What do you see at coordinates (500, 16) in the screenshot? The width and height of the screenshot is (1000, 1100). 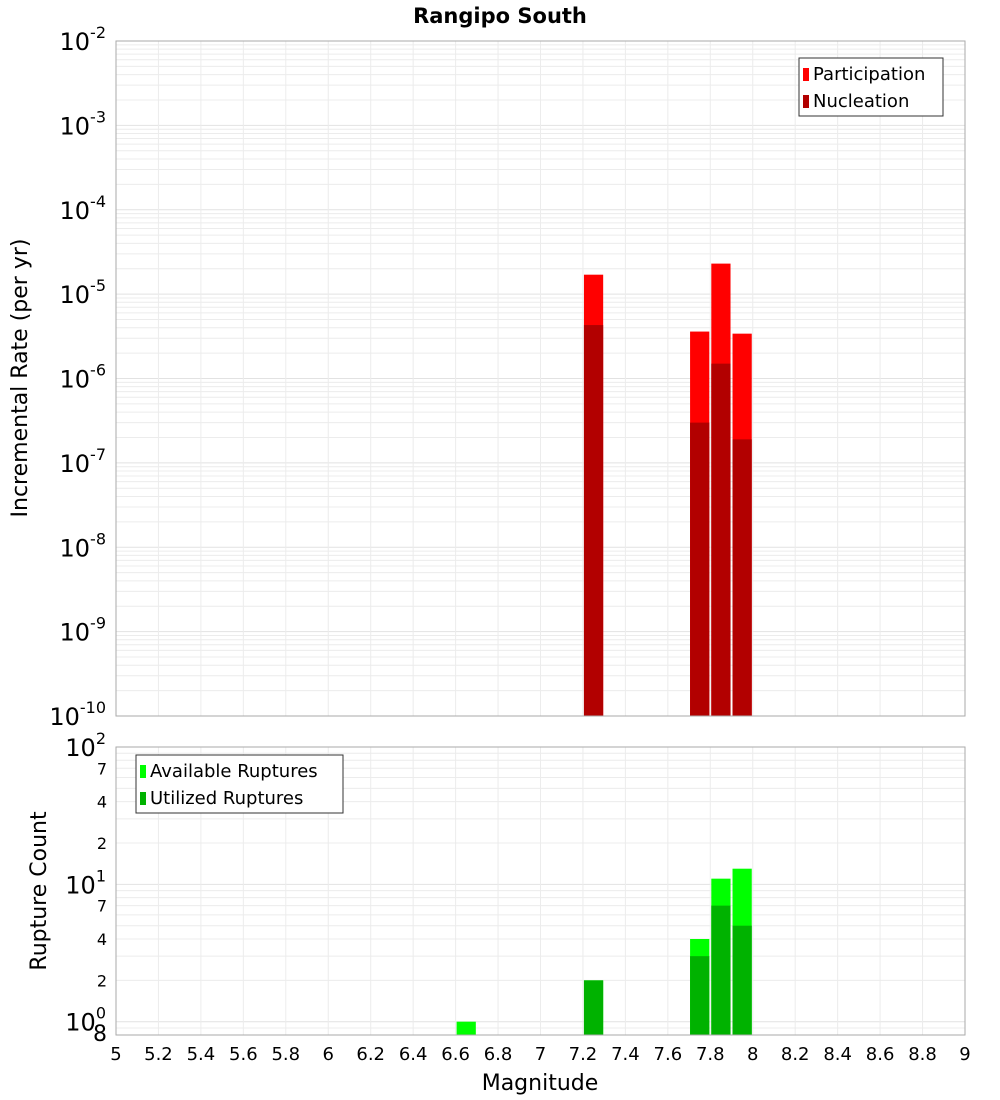 I see `chart-title: Rangipo South` at bounding box center [500, 16].